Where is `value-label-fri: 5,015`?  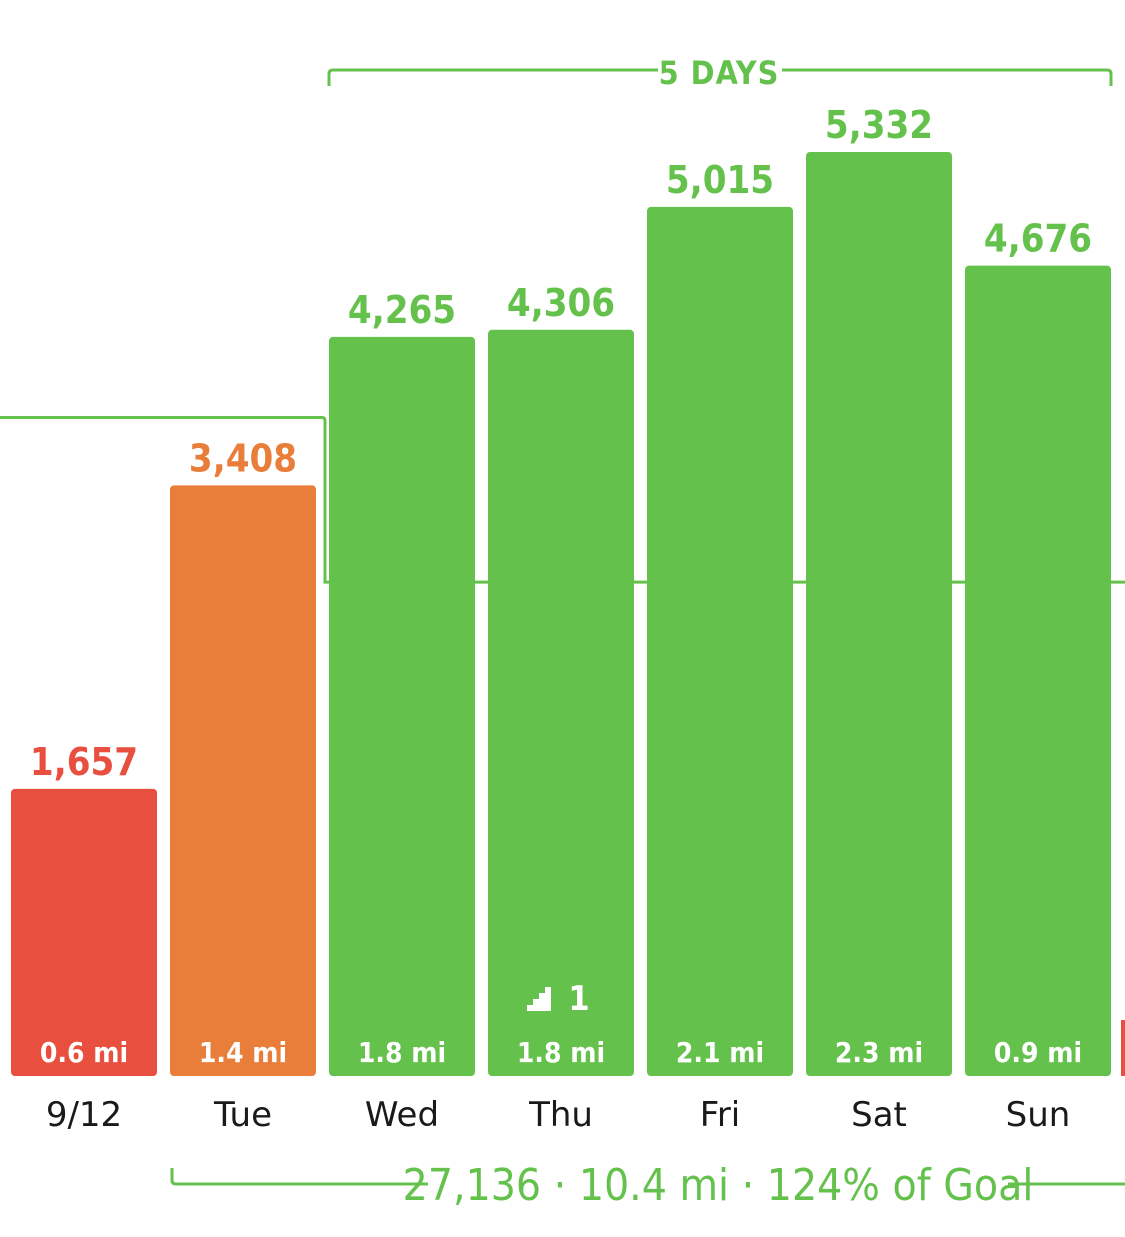
value-label-fri: 5,015 is located at coordinates (720, 180).